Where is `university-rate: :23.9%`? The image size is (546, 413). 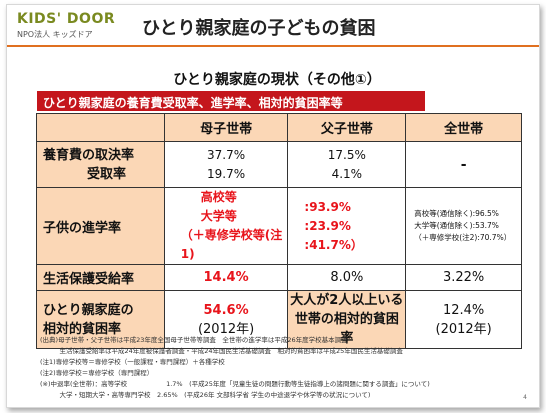 university-rate: :23.9% is located at coordinates (327, 225).